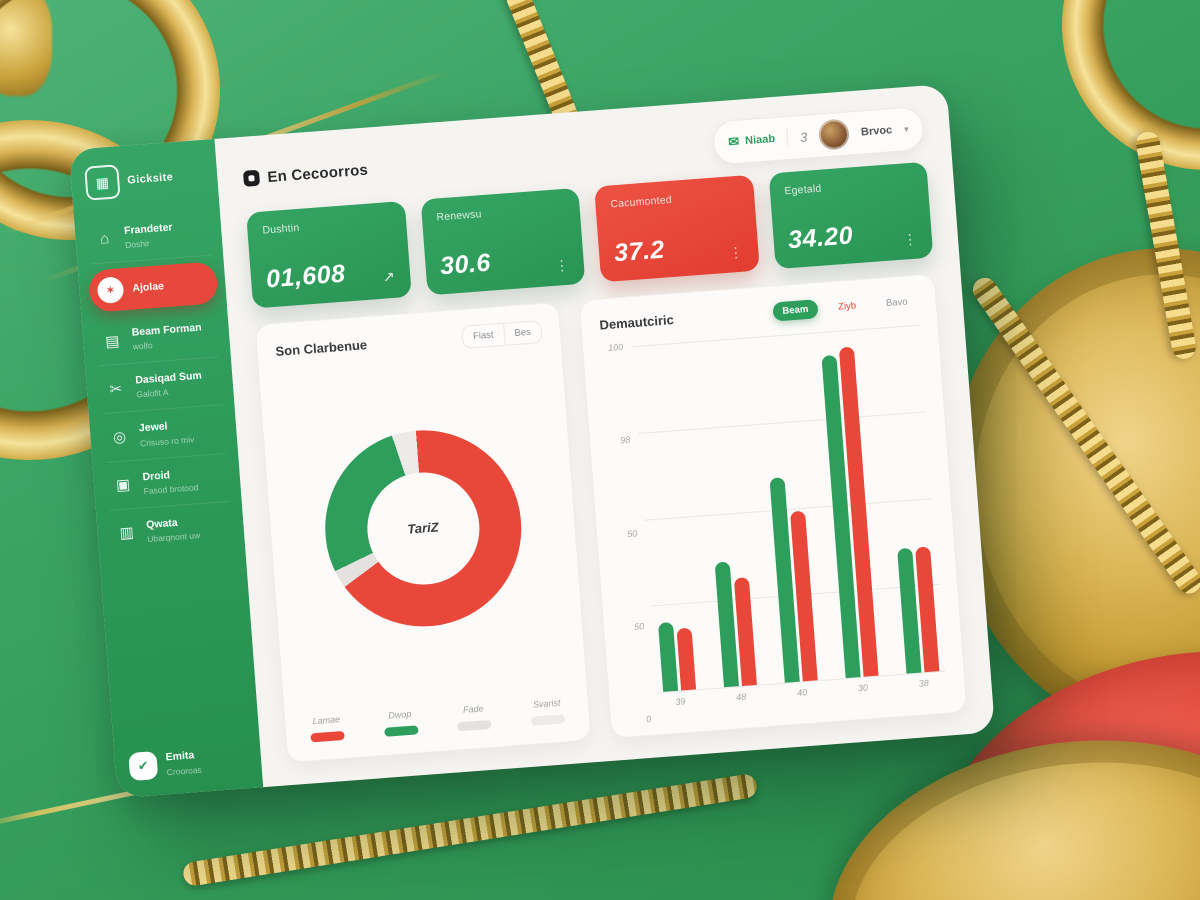 The height and width of the screenshot is (900, 1200). Describe the element at coordinates (119, 437) in the screenshot. I see `ring-icon: ◎` at that location.